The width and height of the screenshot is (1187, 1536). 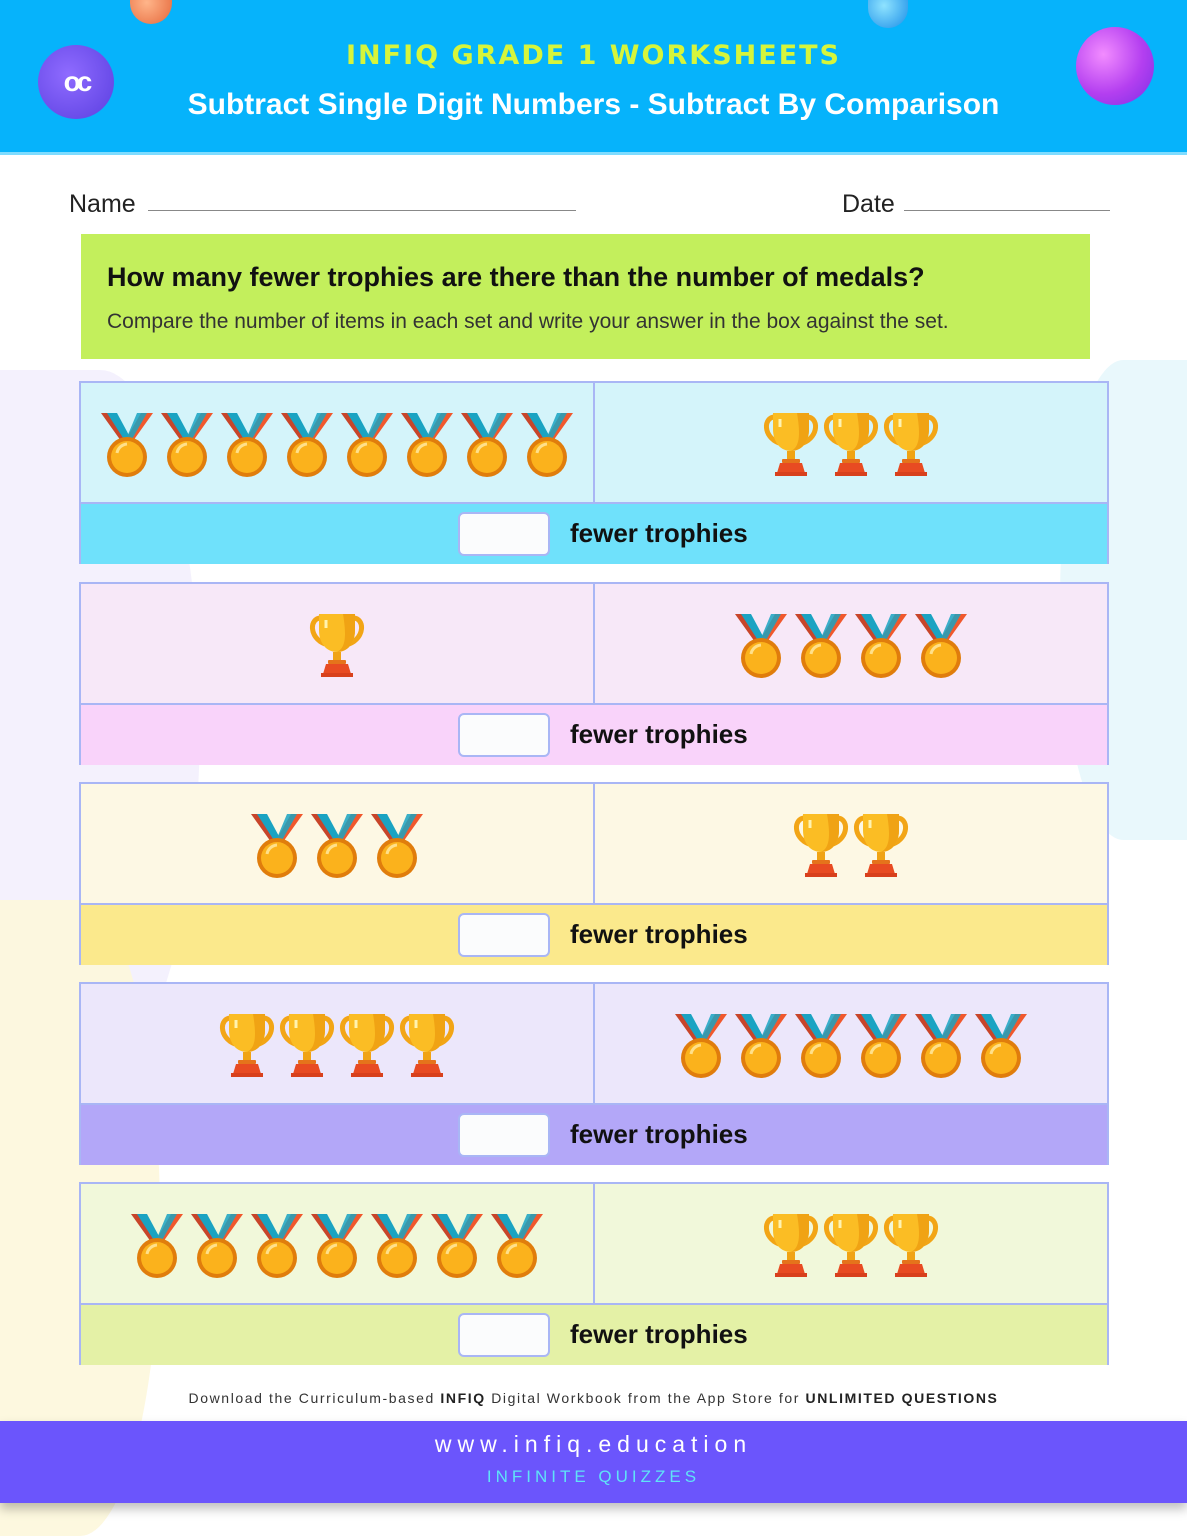 I want to click on date-label: Date, so click(x=868, y=204).